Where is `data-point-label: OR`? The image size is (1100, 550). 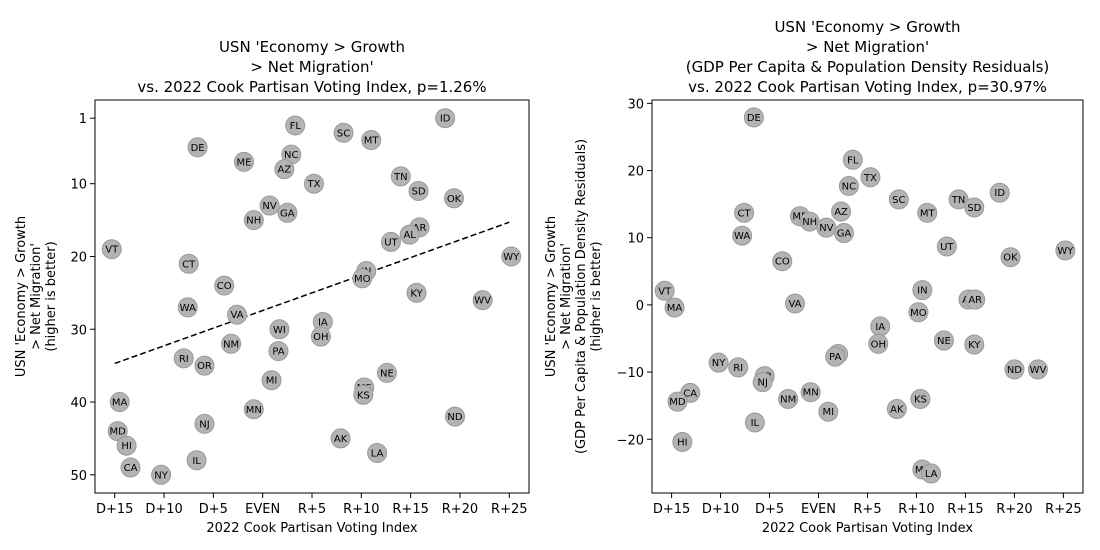 data-point-label: OR is located at coordinates (204, 366).